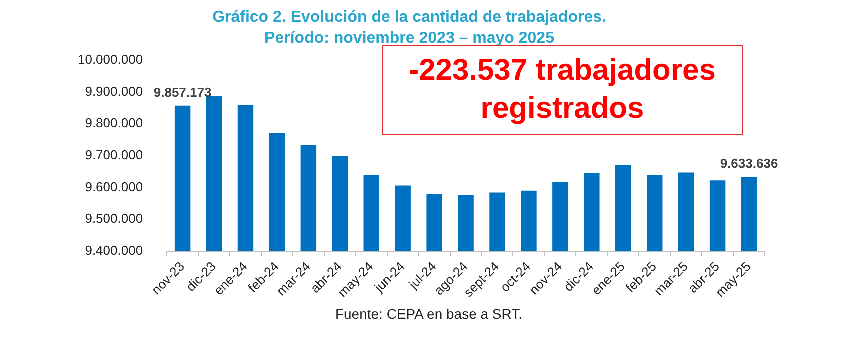 The image size is (858, 344). Describe the element at coordinates (409, 39) in the screenshot. I see `chart-subtitle: Período: noviembre 2023 – mayo 2025` at that location.